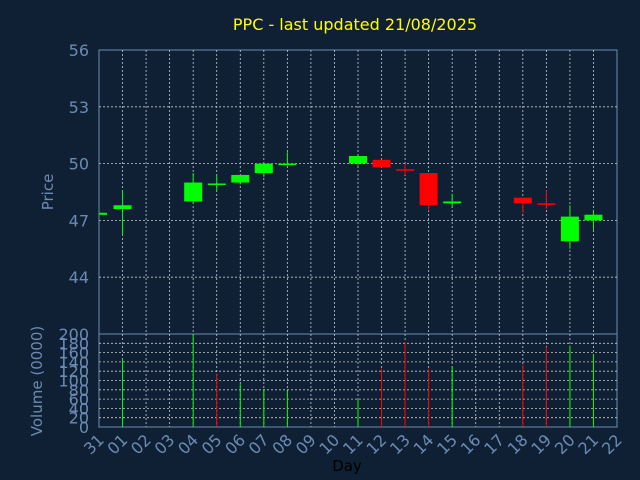 The height and width of the screenshot is (480, 640). What do you see at coordinates (48, 192) in the screenshot?
I see `price-axis-label: Price` at bounding box center [48, 192].